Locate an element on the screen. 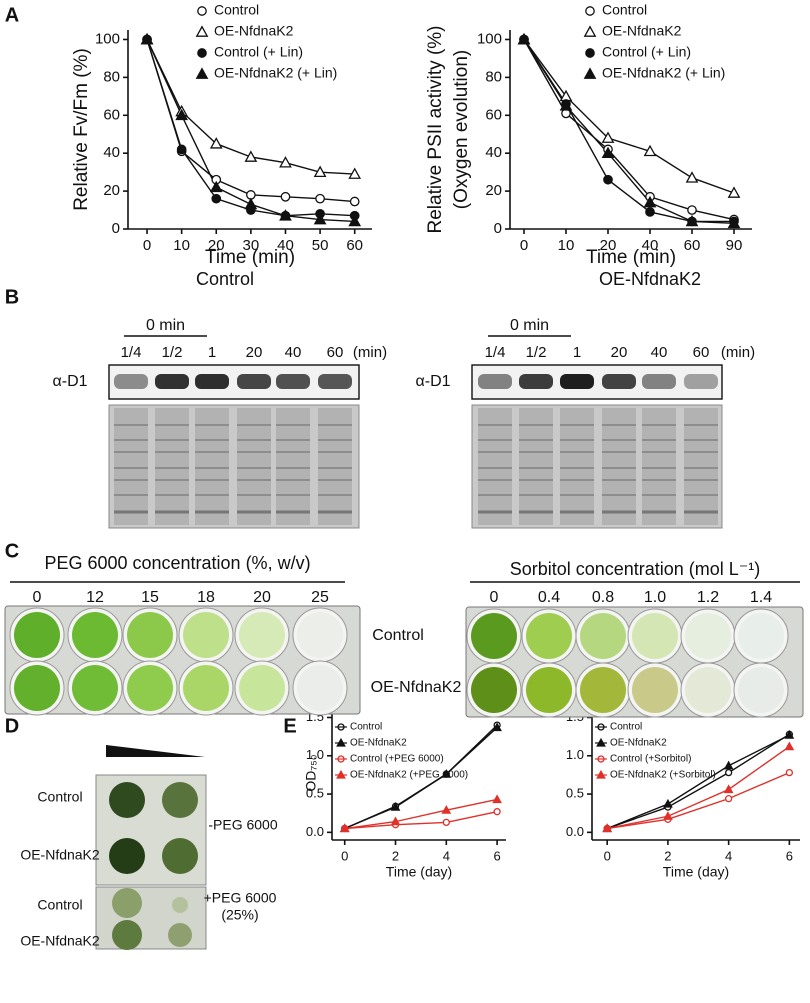  x-tick-label: 40 is located at coordinates (285, 245).